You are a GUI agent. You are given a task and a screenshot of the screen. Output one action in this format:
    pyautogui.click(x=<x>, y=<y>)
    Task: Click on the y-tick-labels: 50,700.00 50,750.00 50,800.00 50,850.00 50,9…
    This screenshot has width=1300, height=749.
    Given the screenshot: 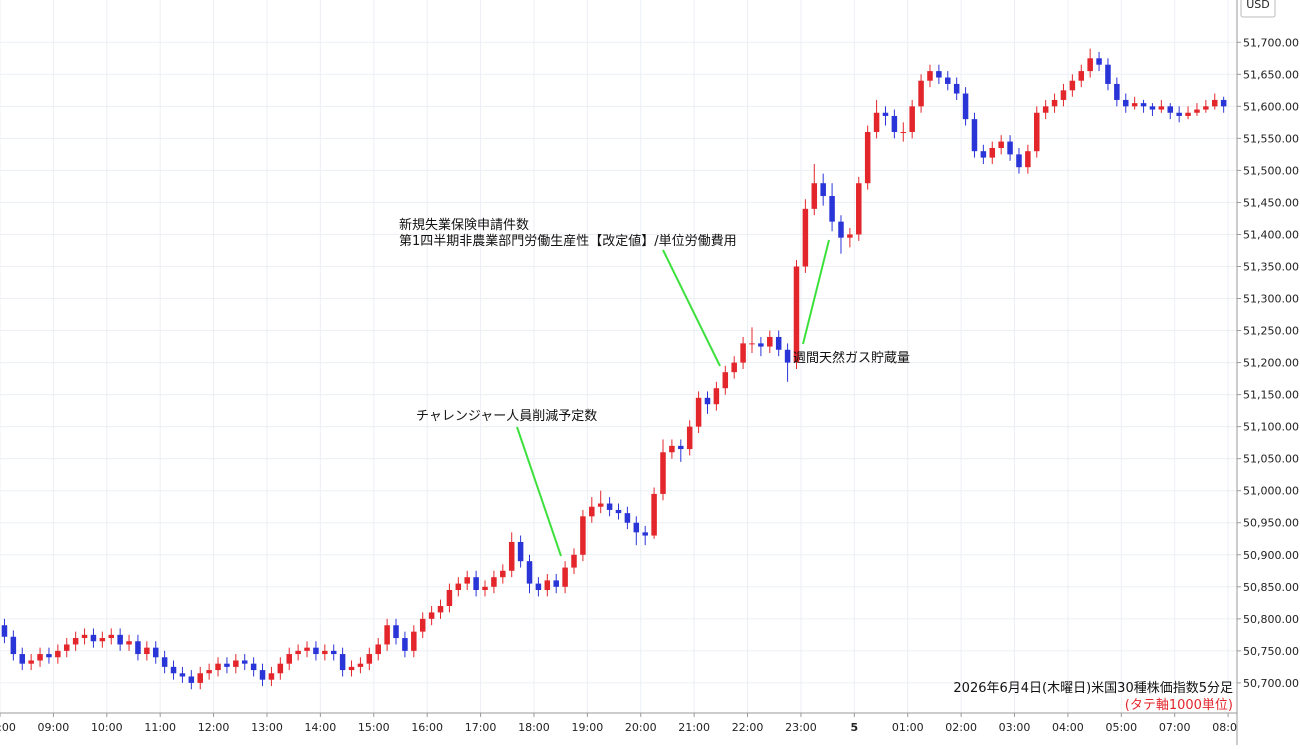 What is the action you would take?
    pyautogui.click(x=1268, y=363)
    